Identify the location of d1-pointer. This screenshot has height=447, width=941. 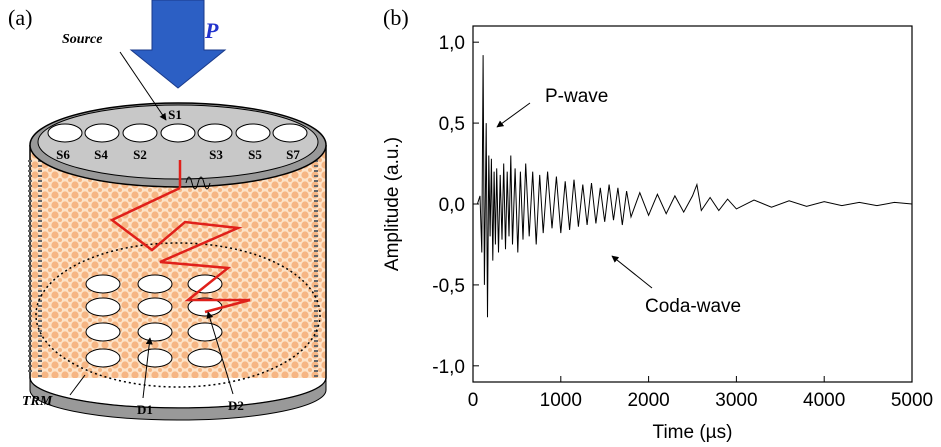
(147, 368).